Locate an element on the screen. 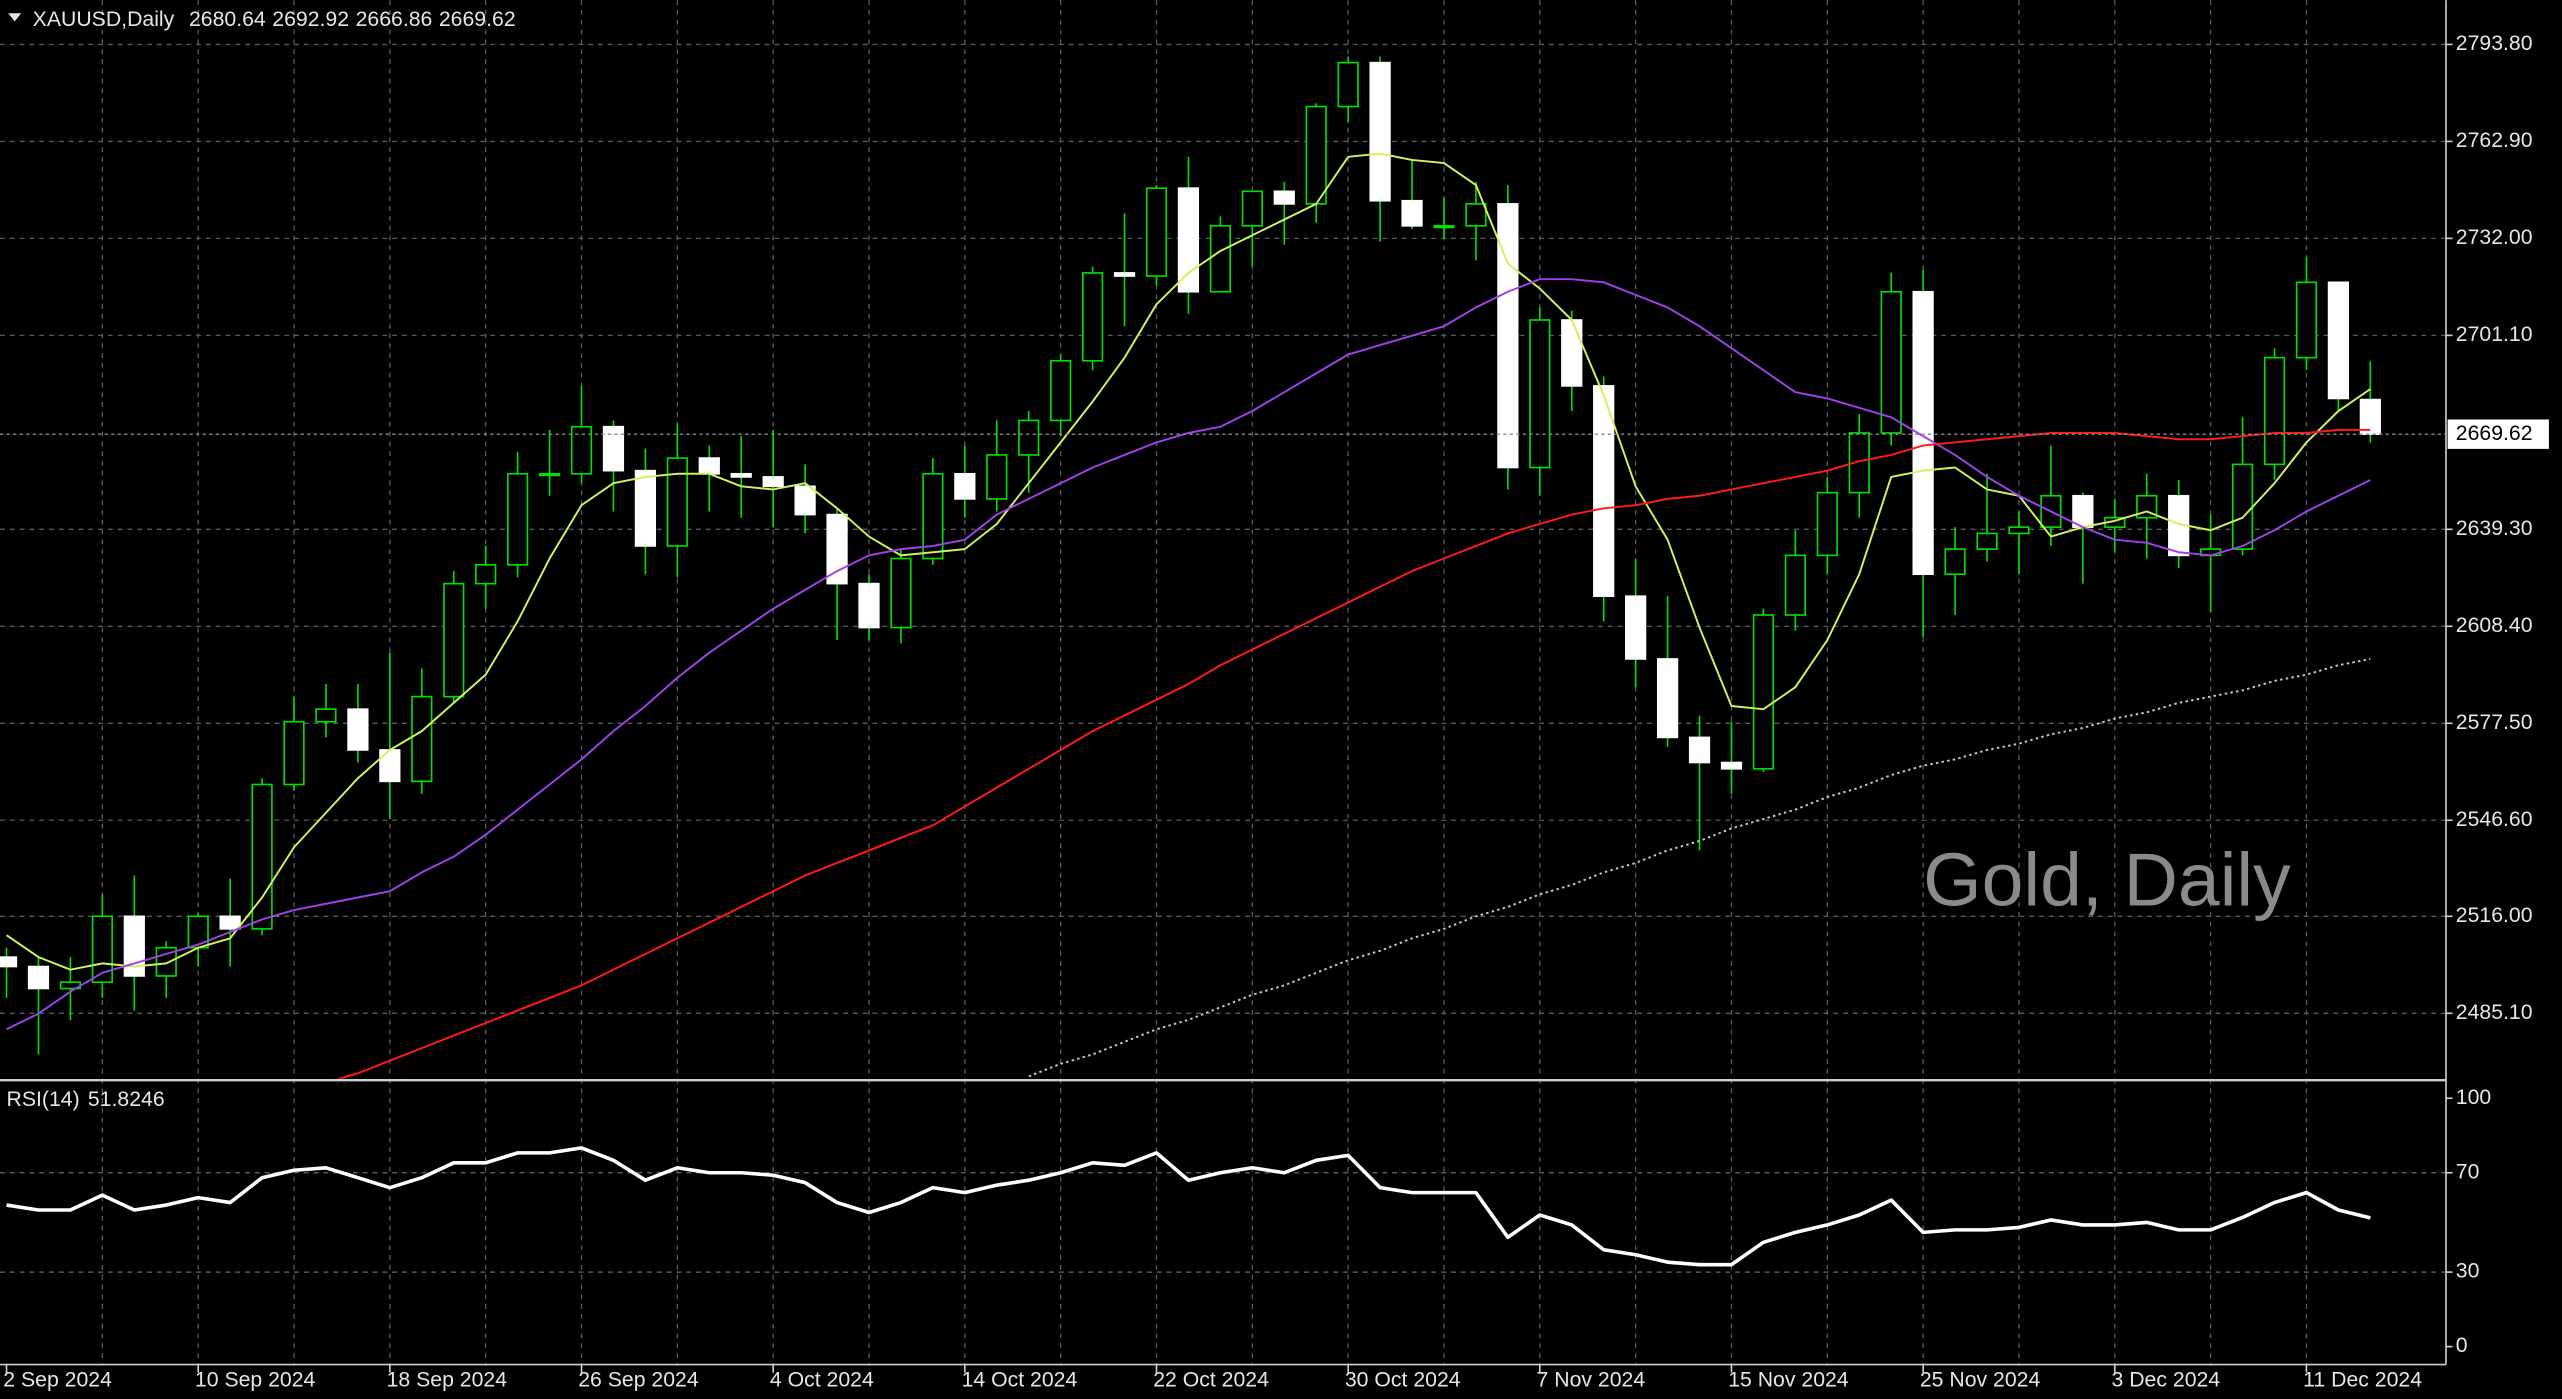 The width and height of the screenshot is (2562, 1399). y-tick-label: 2577.50 is located at coordinates (2494, 722).